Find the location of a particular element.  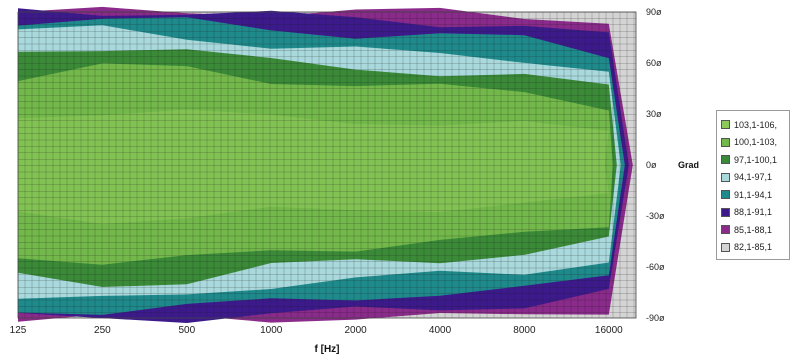

legend-label: 91,1-94,1 is located at coordinates (753, 194).